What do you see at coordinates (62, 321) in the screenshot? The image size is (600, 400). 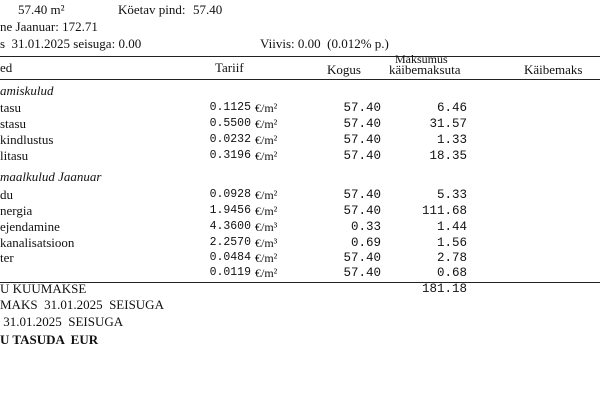 I see `footer-line: 31.01.2025 SEISUGA` at bounding box center [62, 321].